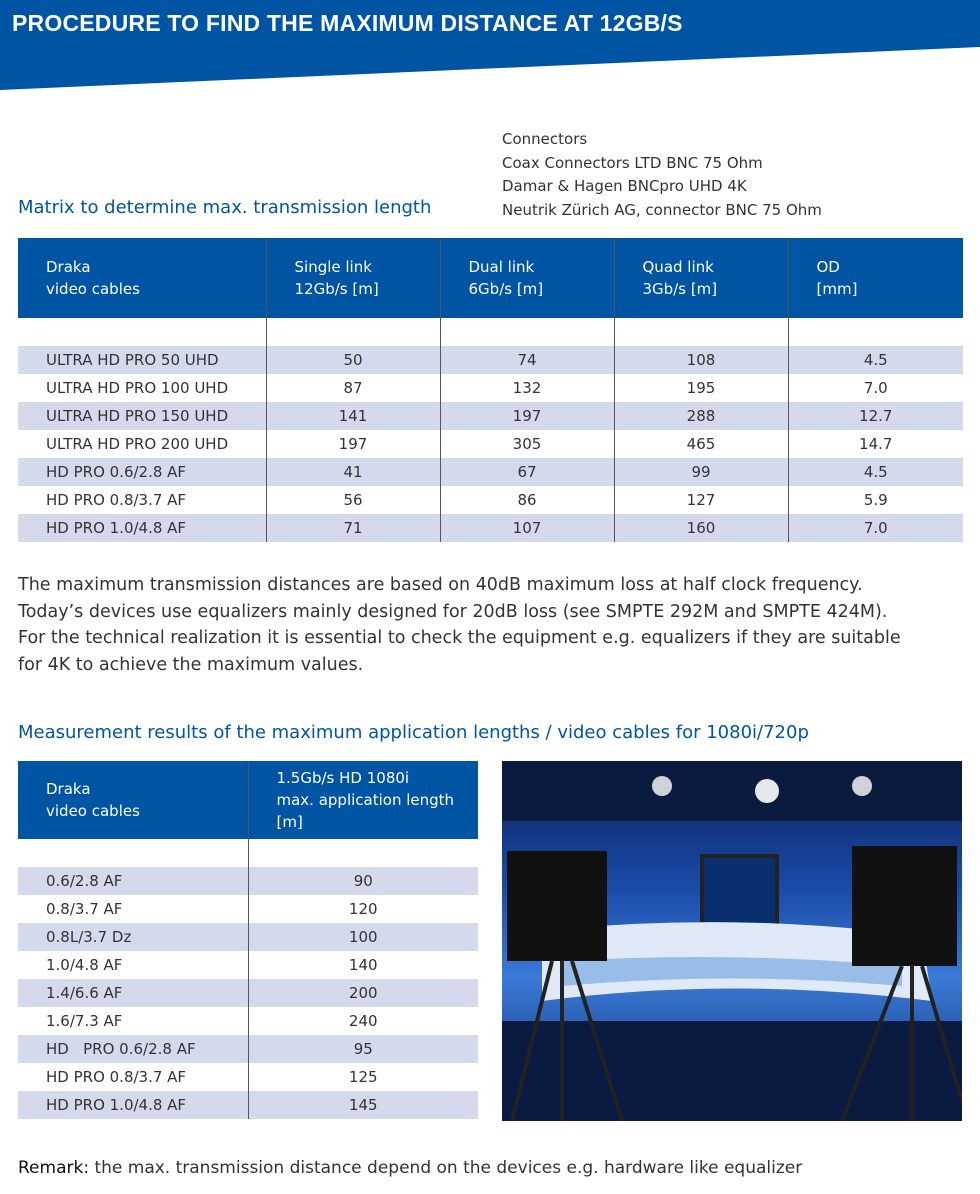 This screenshot has height=1194, width=980. Describe the element at coordinates (336, 289) in the screenshot. I see `column-header-line: 12Gb/s [m]` at that location.